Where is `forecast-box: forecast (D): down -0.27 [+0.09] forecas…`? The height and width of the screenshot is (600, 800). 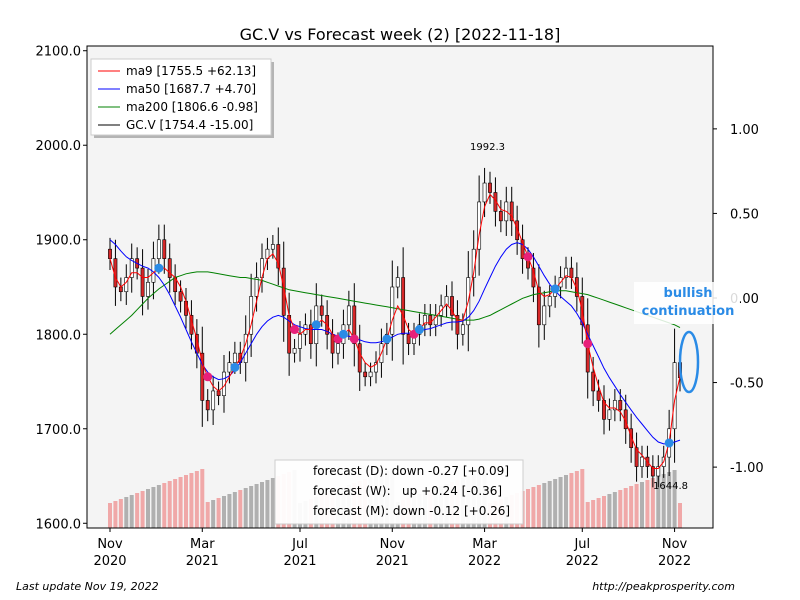
forecast-box: forecast (D): down -0.27 [+0.09] forecas… is located at coordinates (399, 492).